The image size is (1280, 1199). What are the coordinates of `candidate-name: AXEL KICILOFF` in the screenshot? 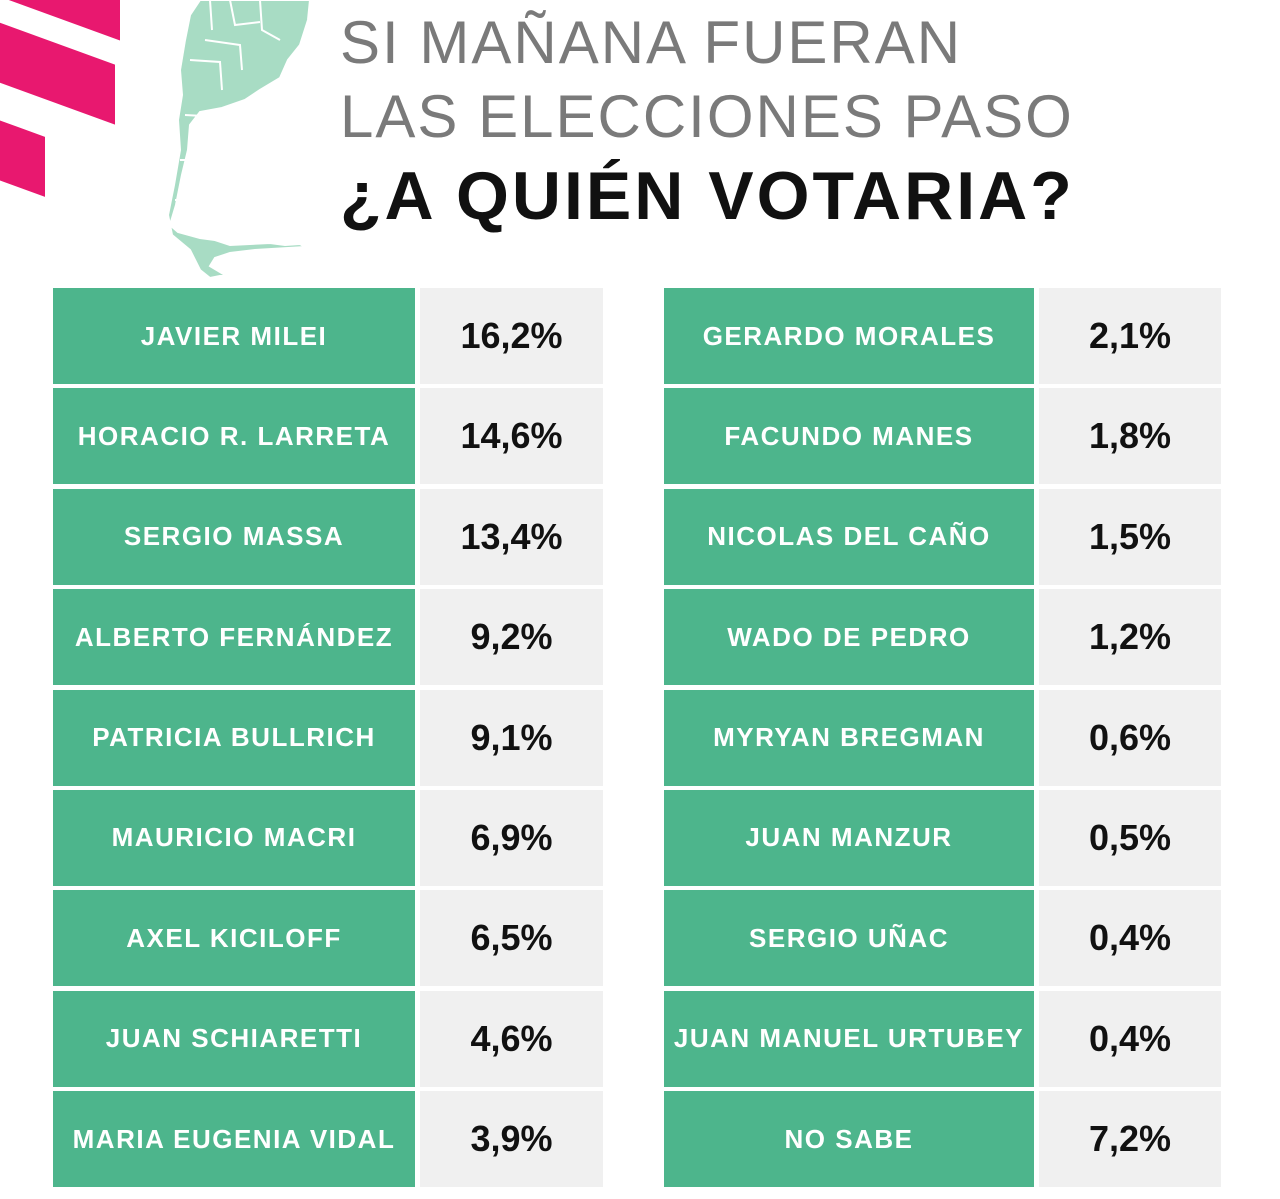 It's located at (234, 938).